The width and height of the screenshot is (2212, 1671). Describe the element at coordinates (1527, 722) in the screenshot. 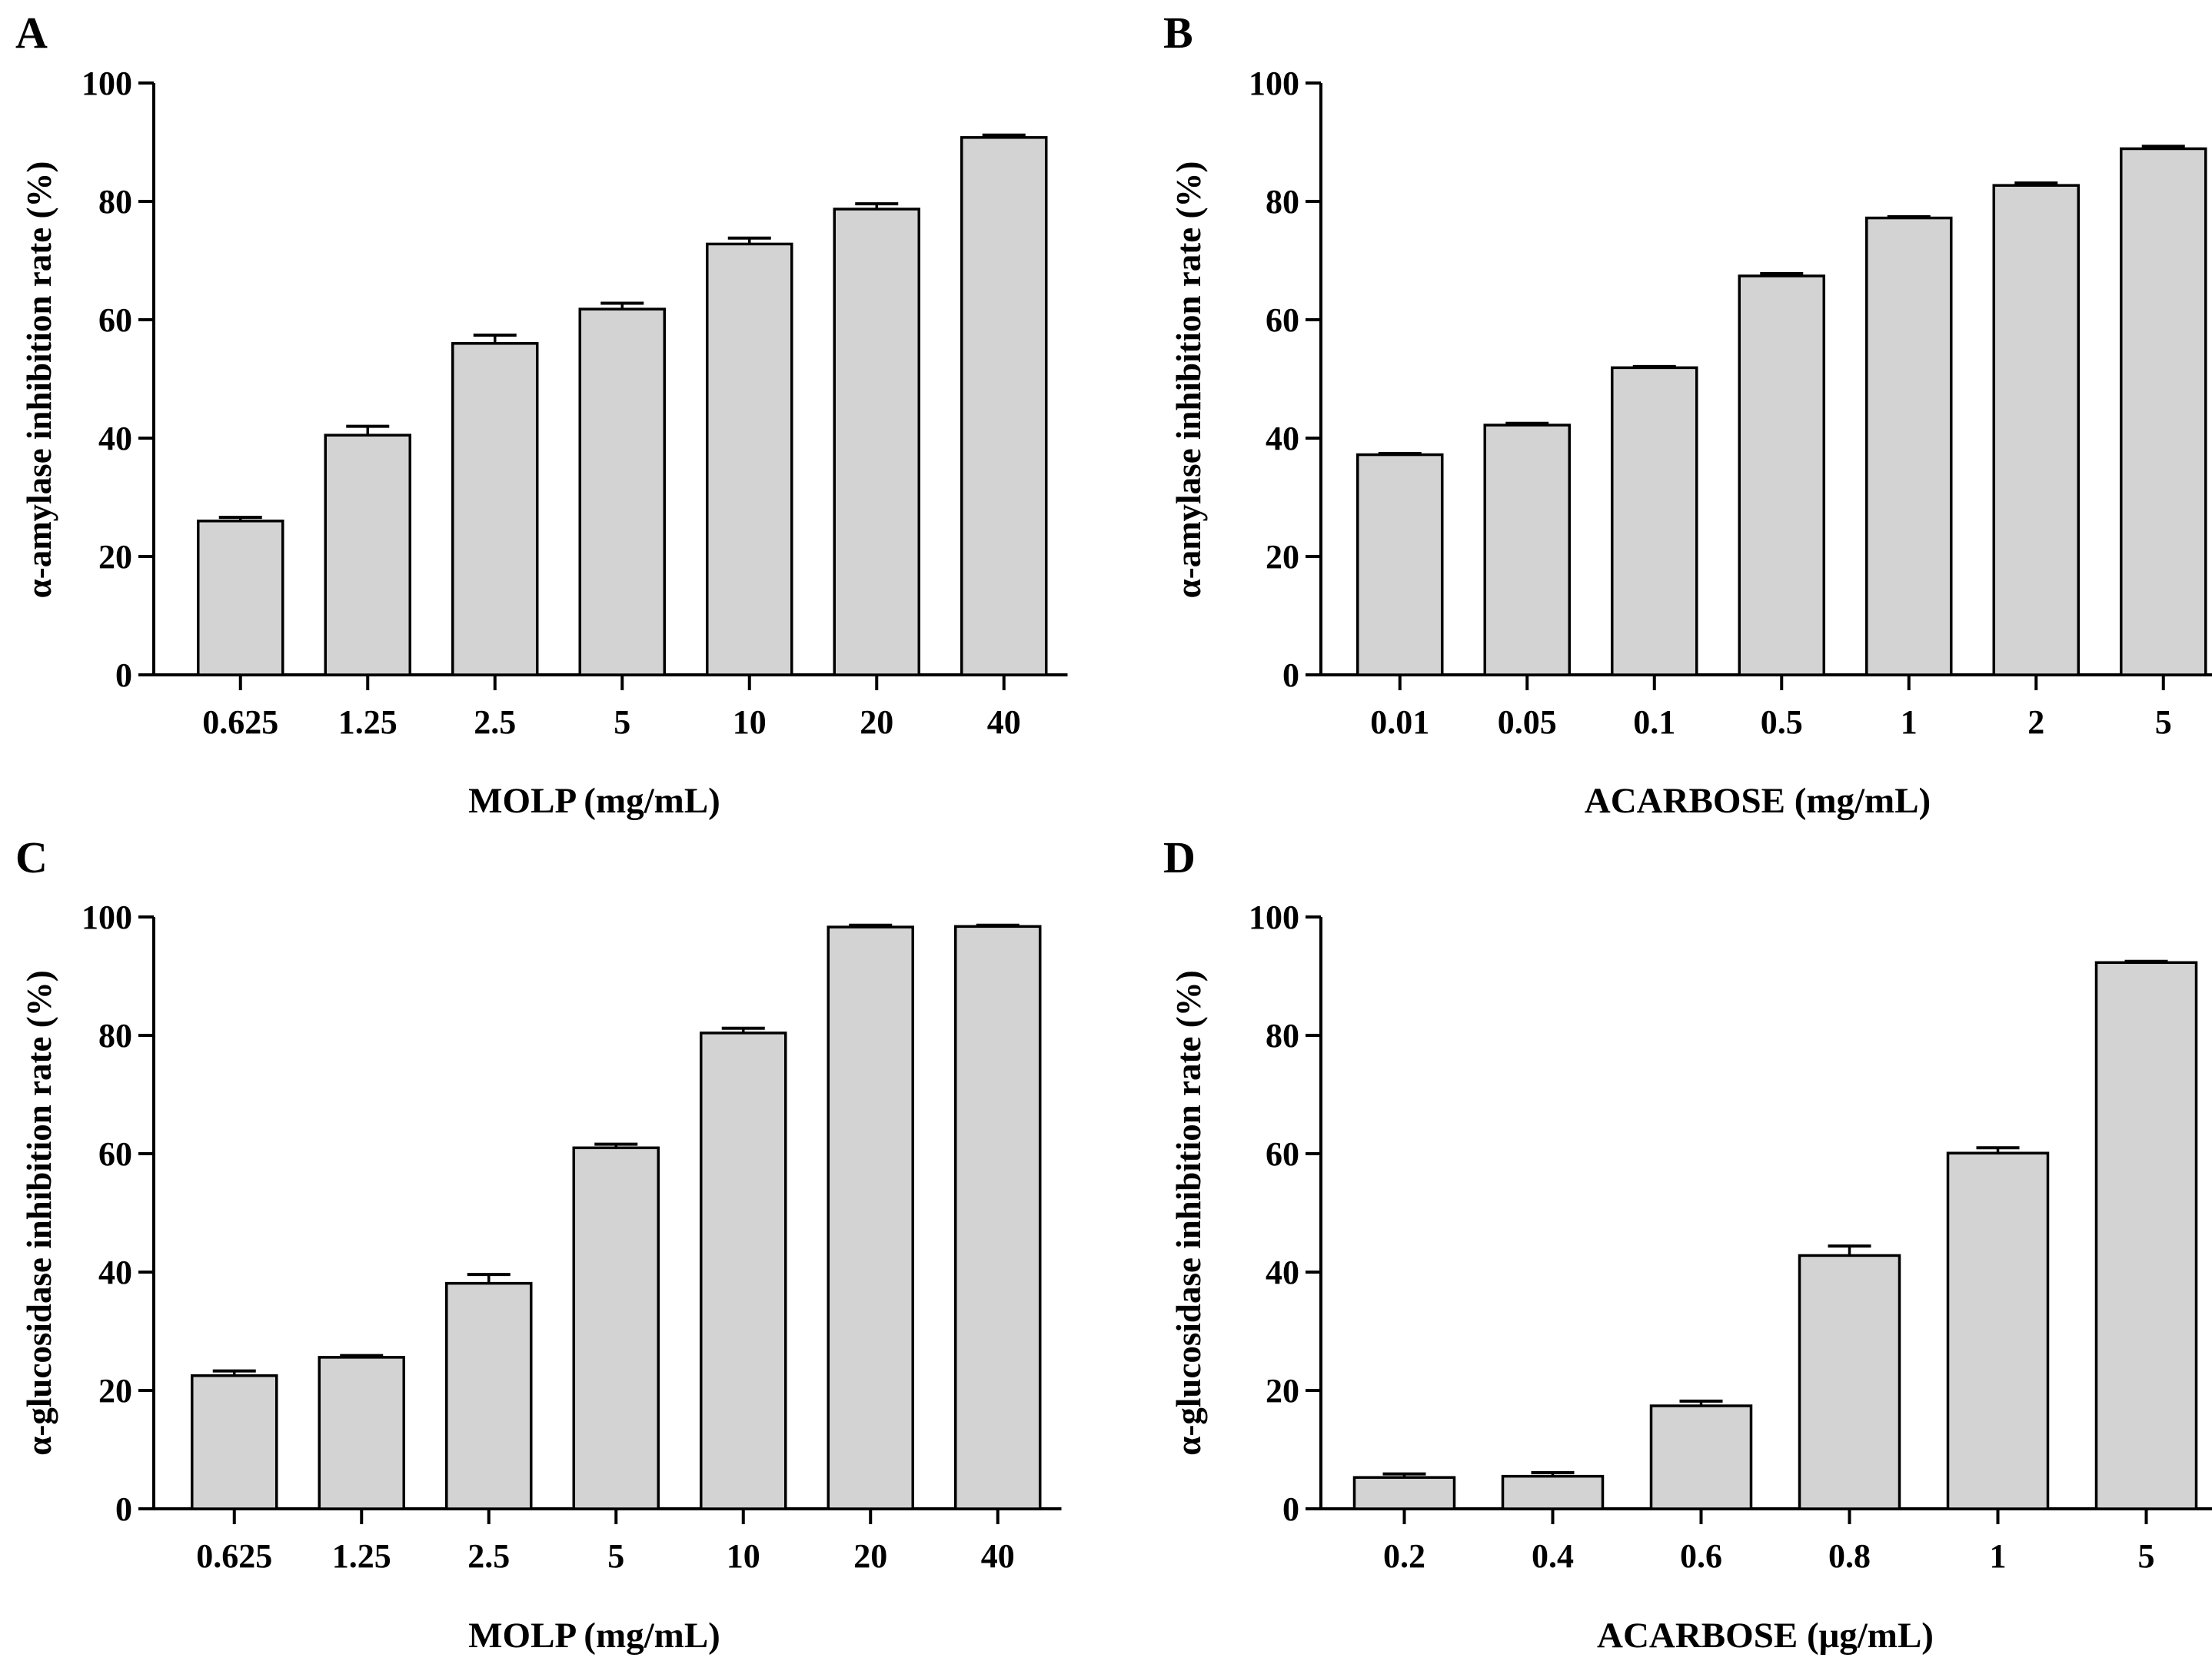

I see `x-tick-label: 0.05` at that location.